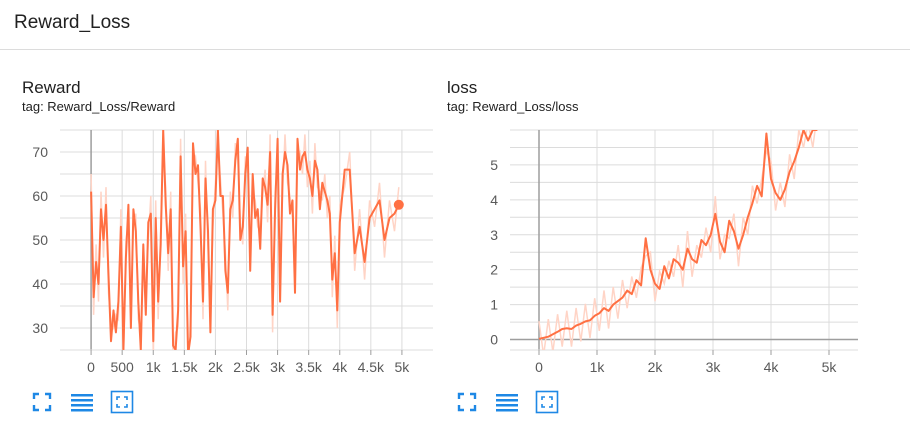 The height and width of the screenshot is (439, 910). Describe the element at coordinates (99, 106) in the screenshot. I see `chart-tag: tag: Reward_Loss/Reward` at that location.